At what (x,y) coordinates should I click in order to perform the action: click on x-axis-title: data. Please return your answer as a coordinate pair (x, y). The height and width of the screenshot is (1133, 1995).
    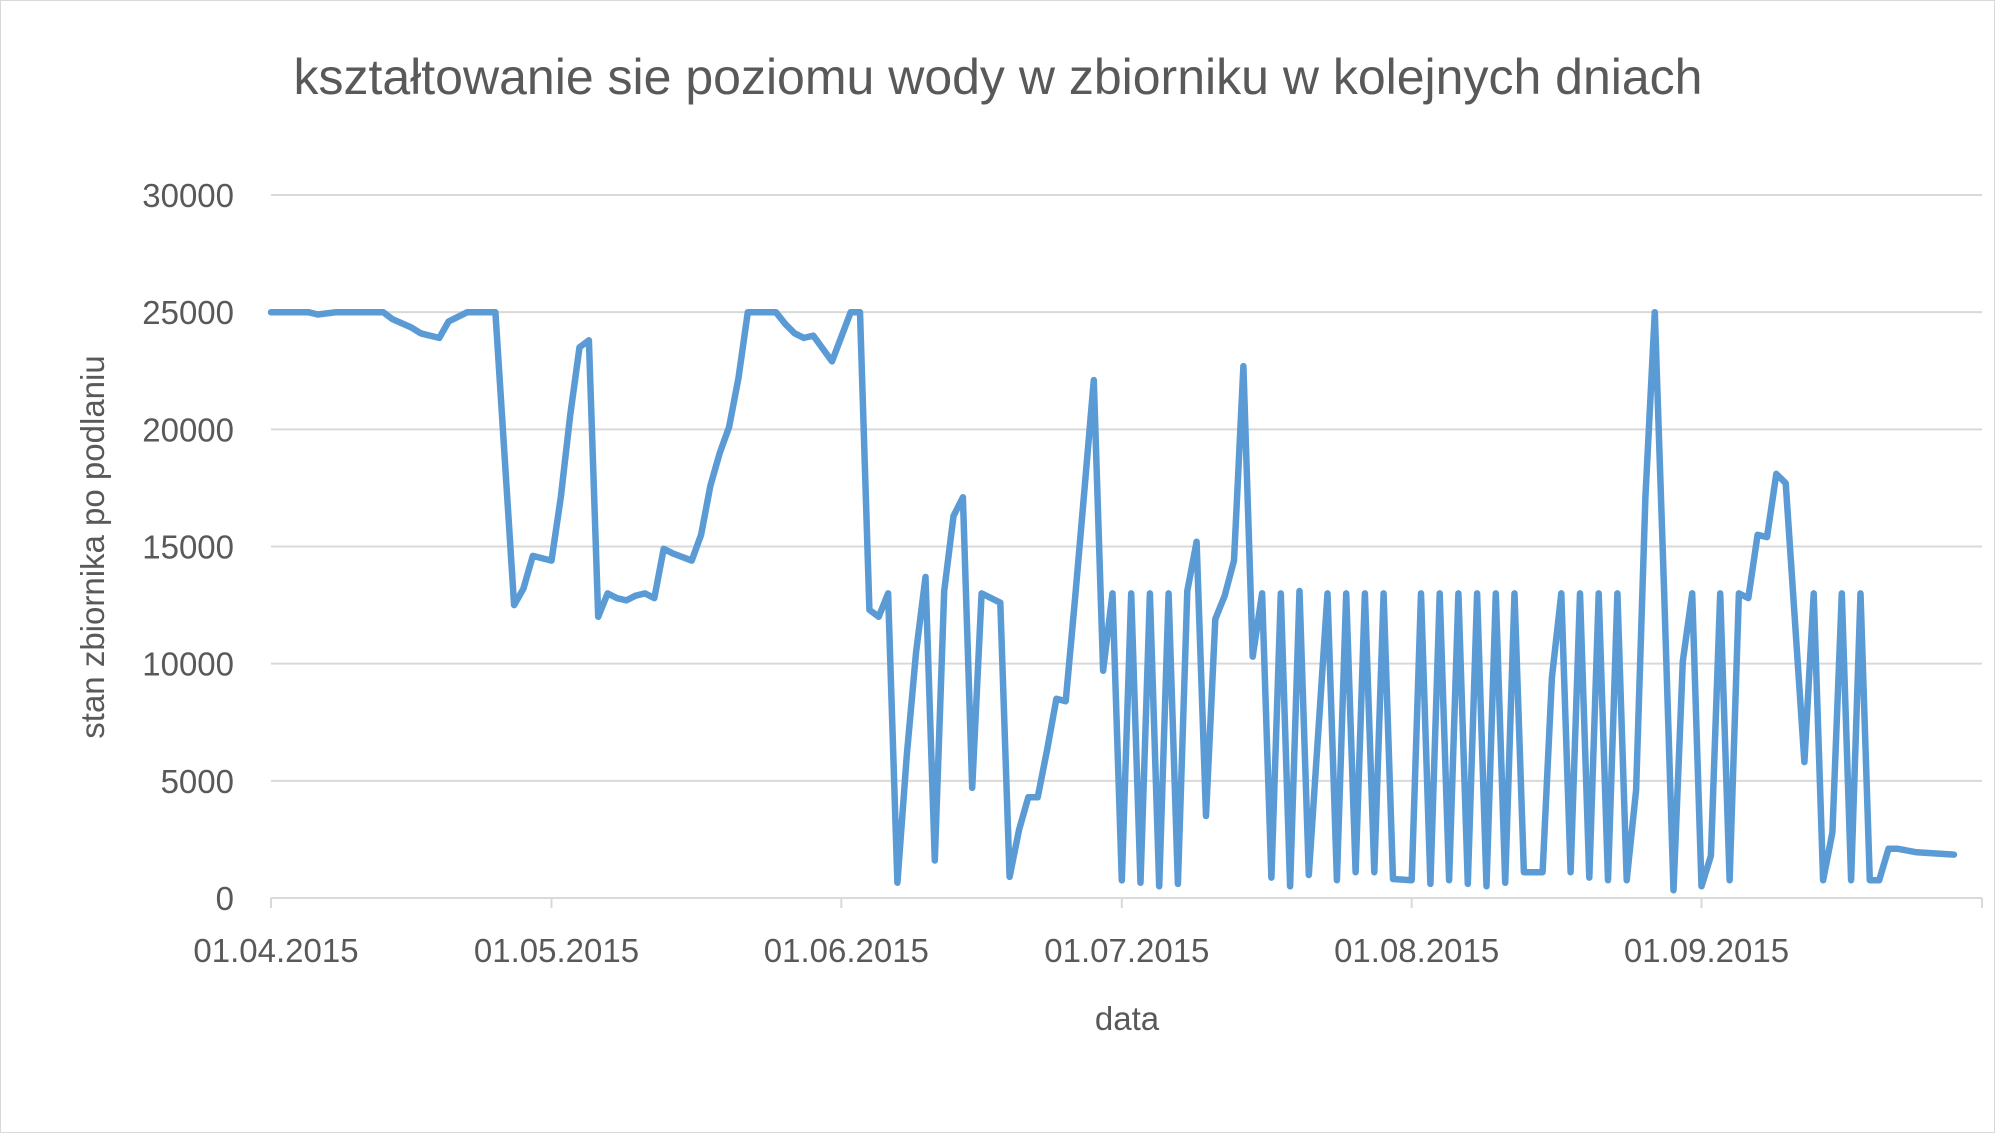
    Looking at the image, I should click on (1127, 1018).